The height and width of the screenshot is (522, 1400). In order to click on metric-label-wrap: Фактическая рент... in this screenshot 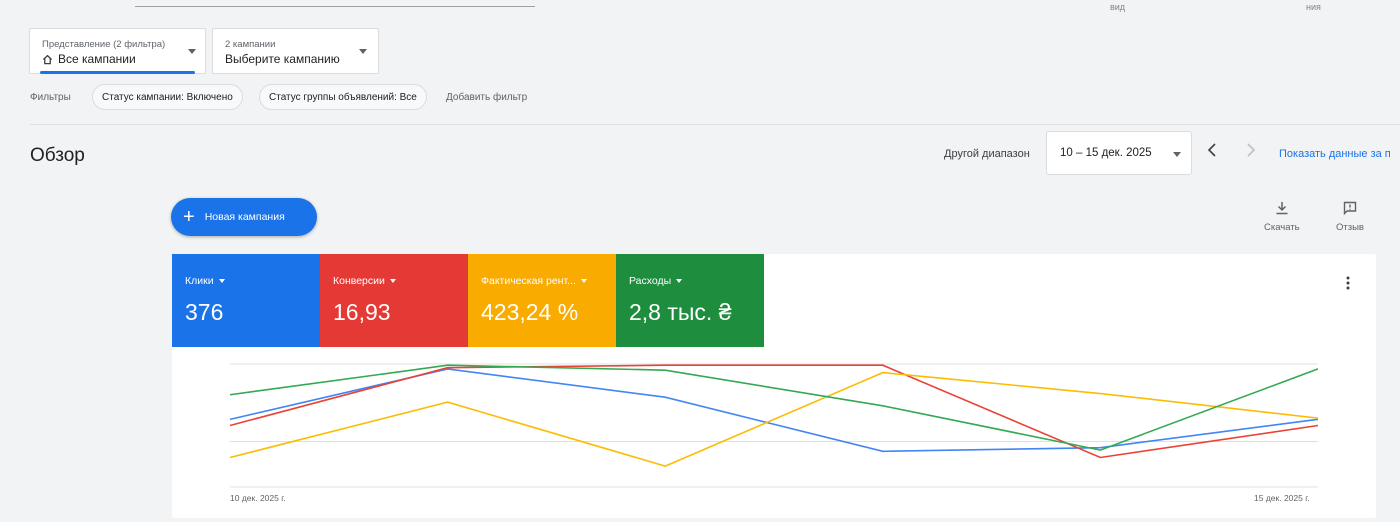, I will do `click(534, 281)`.